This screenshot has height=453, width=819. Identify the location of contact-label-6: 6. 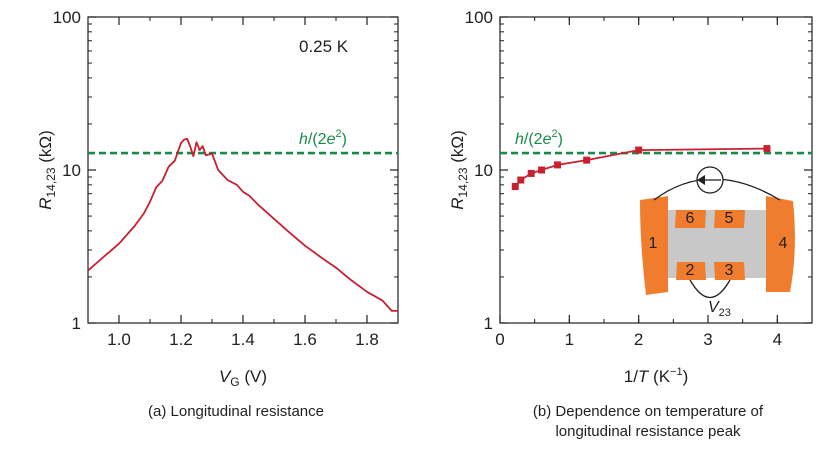
(690, 218).